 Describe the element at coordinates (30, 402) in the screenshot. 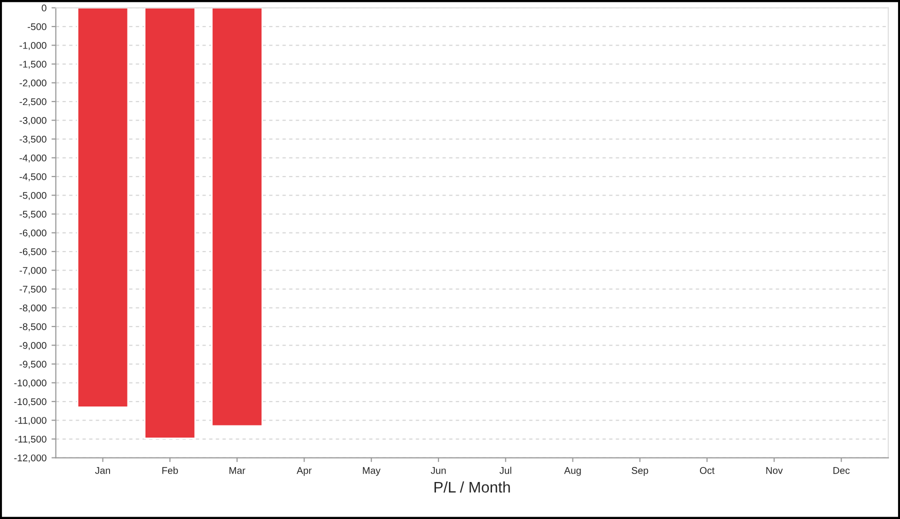

I see `y-tick-label: -10,500` at that location.